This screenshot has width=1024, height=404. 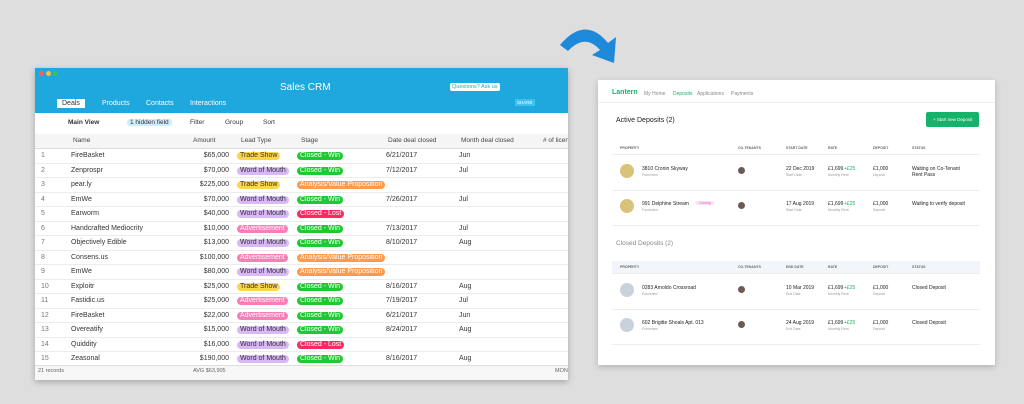 I want to click on section-title: Closed Deposits (2), so click(x=645, y=243).